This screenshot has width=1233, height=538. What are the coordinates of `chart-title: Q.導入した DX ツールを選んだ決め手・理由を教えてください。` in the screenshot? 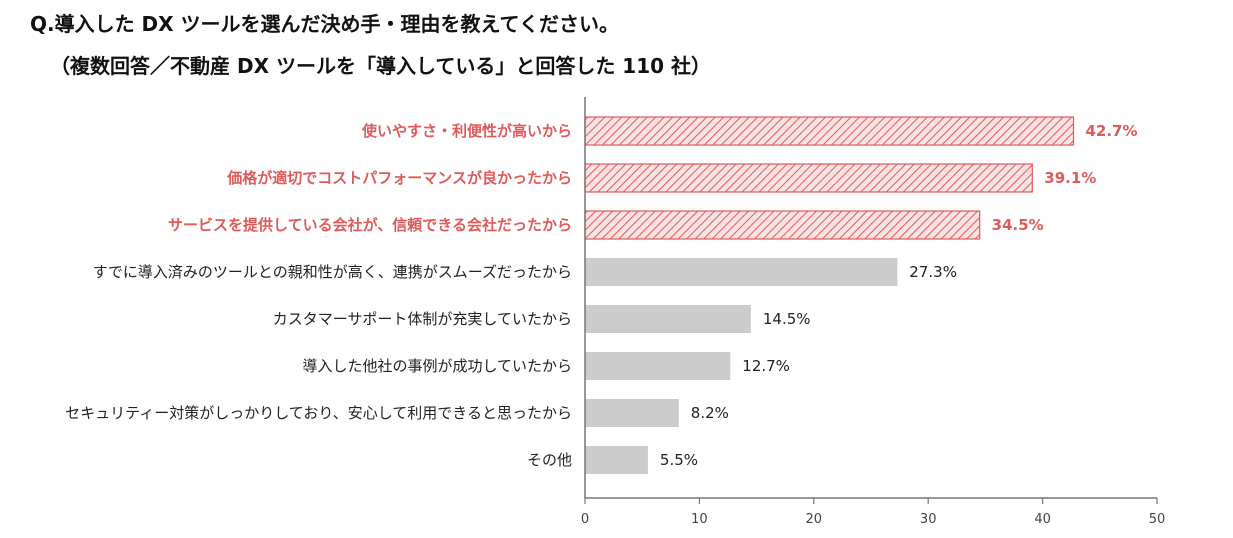 It's located at (324, 24).